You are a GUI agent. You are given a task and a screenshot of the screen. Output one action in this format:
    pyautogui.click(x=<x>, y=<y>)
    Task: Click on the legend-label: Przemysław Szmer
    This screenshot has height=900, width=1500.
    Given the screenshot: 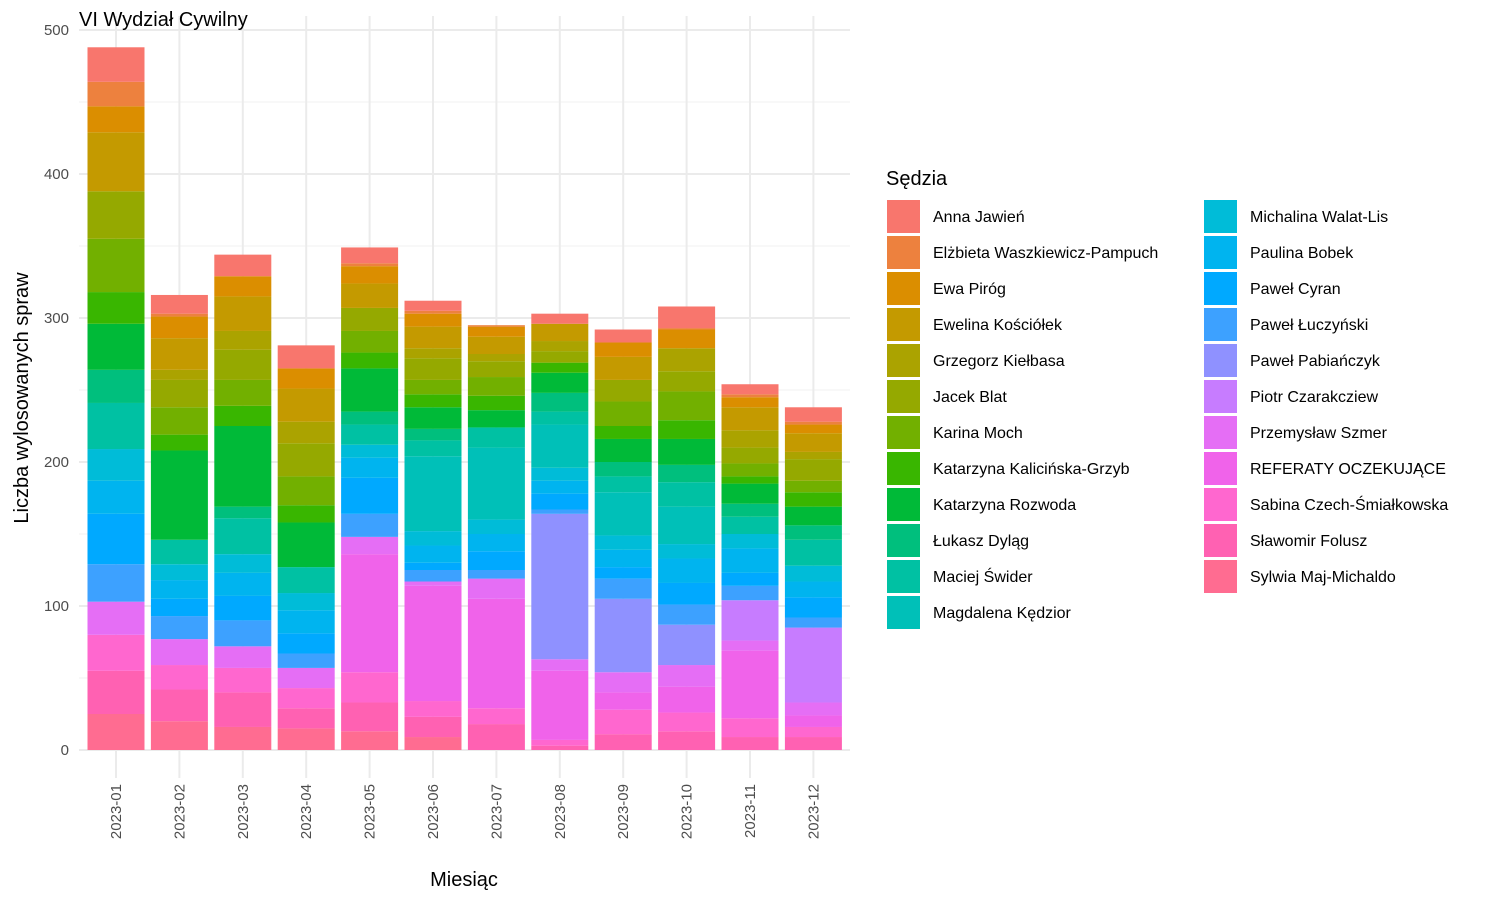 What is the action you would take?
    pyautogui.click(x=1319, y=433)
    